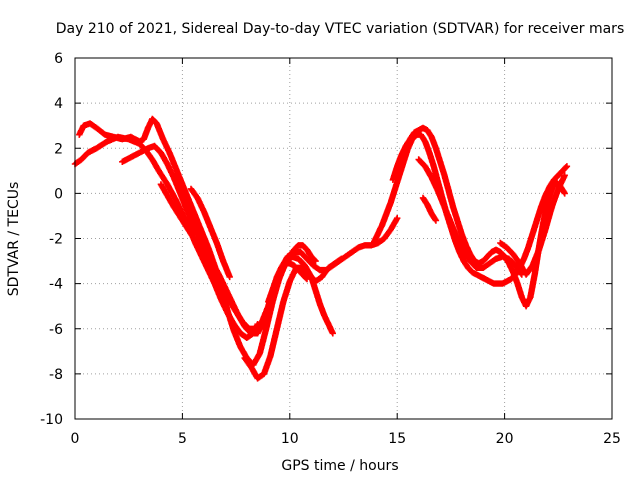 Image resolution: width=640 pixels, height=480 pixels. What do you see at coordinates (51, 420) in the screenshot?
I see `y-tick-label: -10` at bounding box center [51, 420].